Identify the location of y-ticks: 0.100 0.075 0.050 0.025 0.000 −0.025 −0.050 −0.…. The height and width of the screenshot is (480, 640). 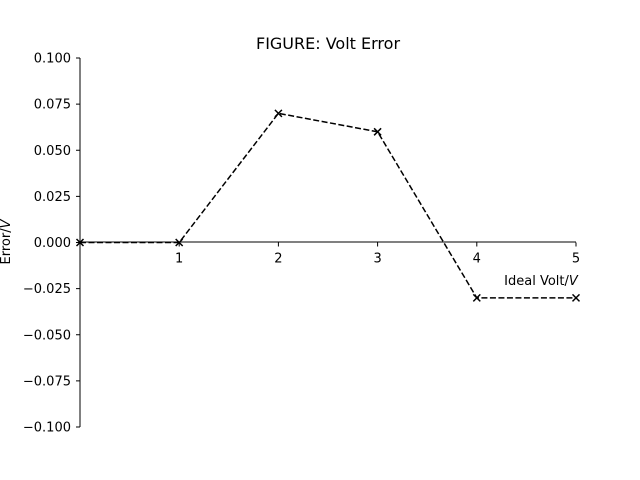
(51, 244).